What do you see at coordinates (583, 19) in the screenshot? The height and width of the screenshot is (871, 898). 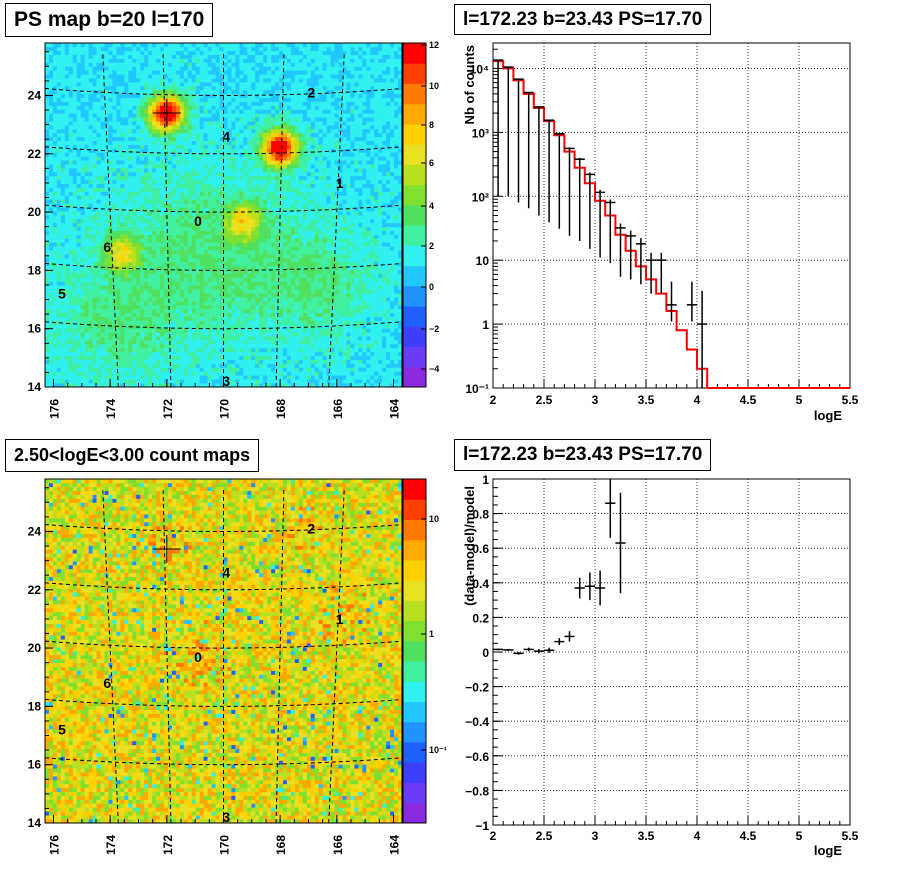 I see `spectrum-title: l=172.23 b=23.43 PS=17.70` at bounding box center [583, 19].